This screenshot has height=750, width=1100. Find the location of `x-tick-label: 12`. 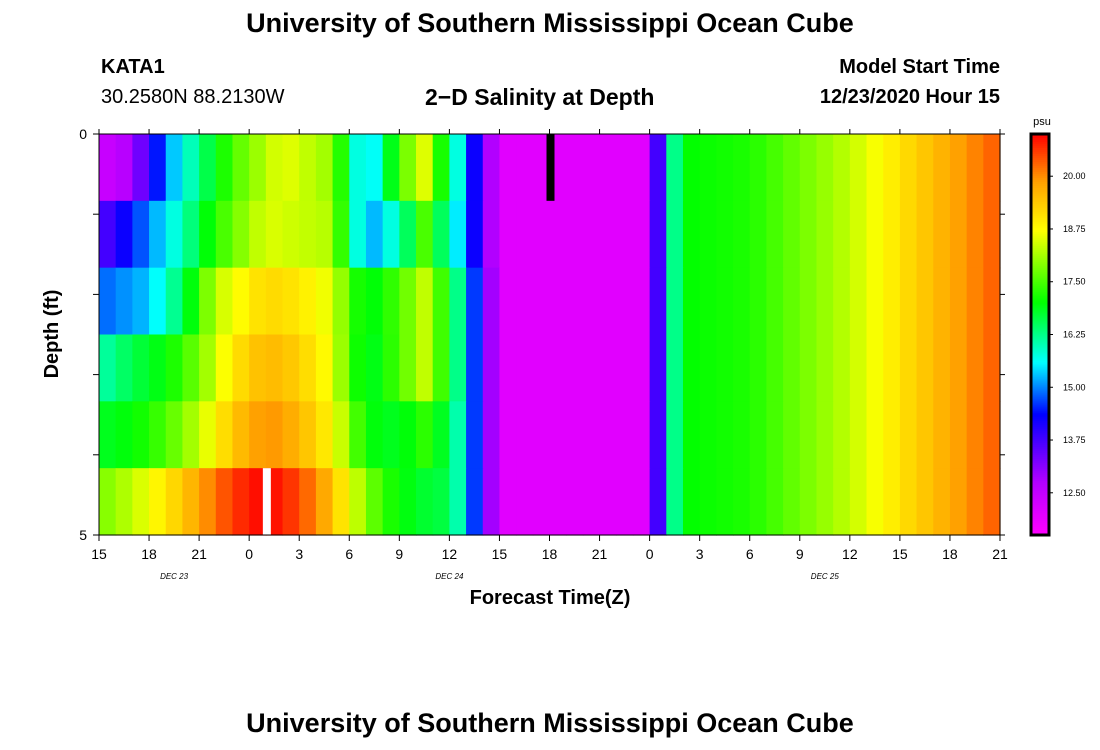

x-tick-label: 12 is located at coordinates (450, 554).